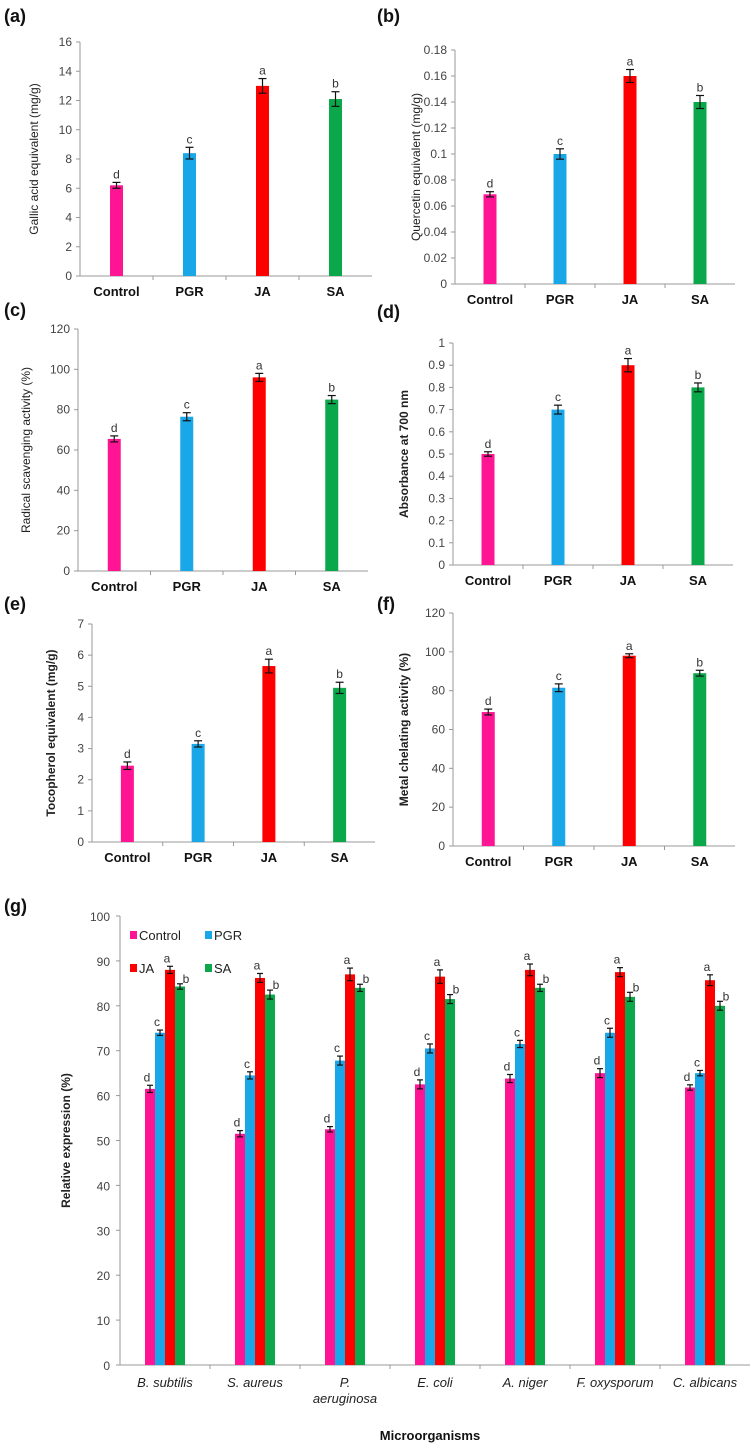  Describe the element at coordinates (436, 258) in the screenshot. I see `y-tick-label: 0.02` at that location.